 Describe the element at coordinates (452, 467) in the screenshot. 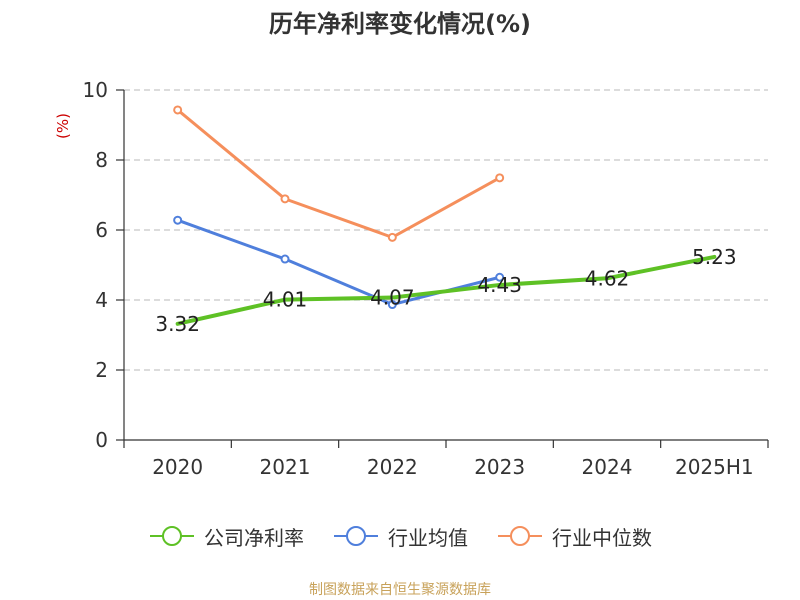

I see `x-tick-labels: 2020 2021 2022 2023 2024 2025H1` at that location.